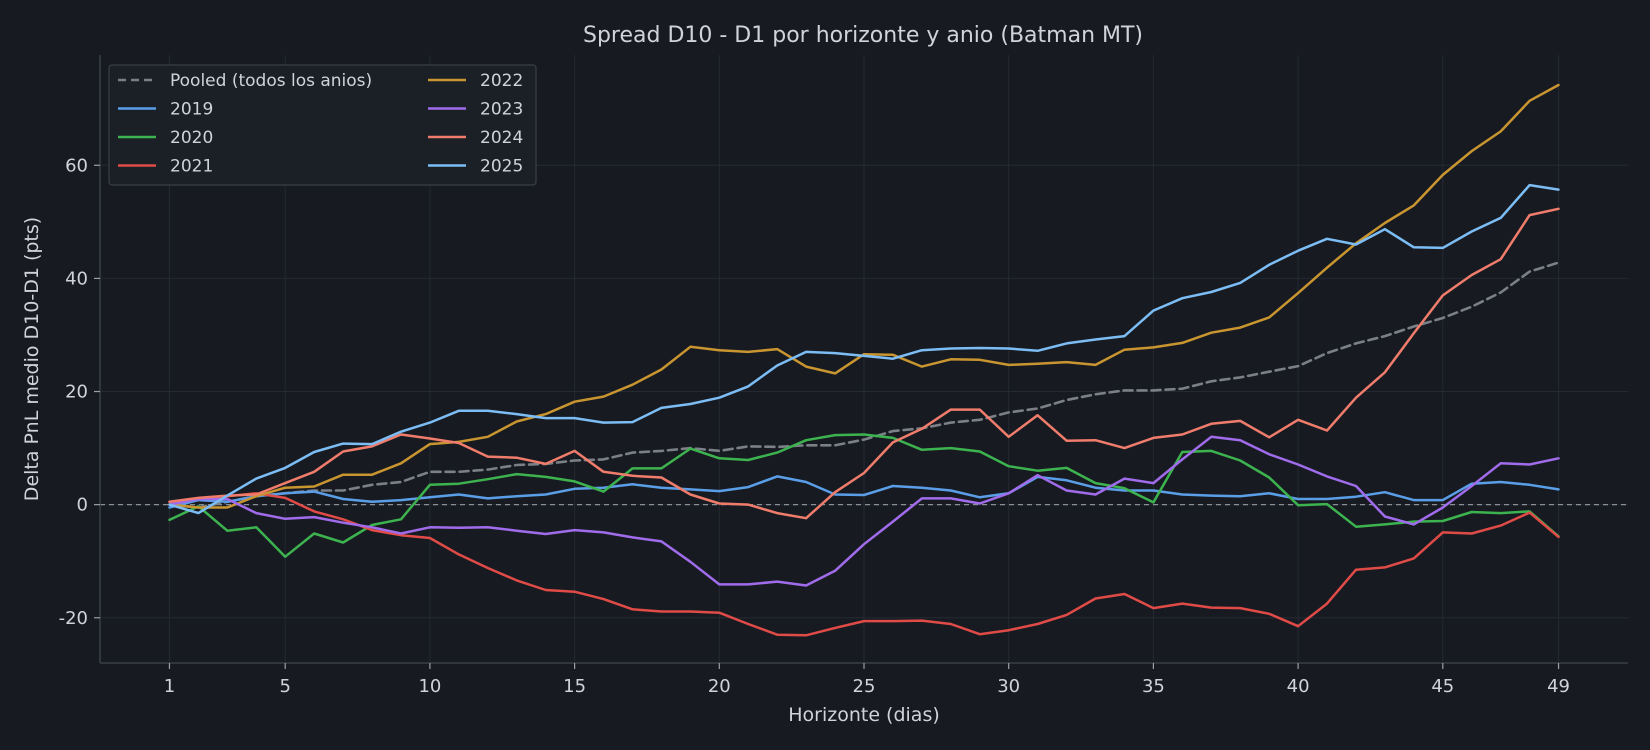 This screenshot has width=1650, height=750. Describe the element at coordinates (501, 81) in the screenshot. I see `legend-label-4: 2022` at that location.